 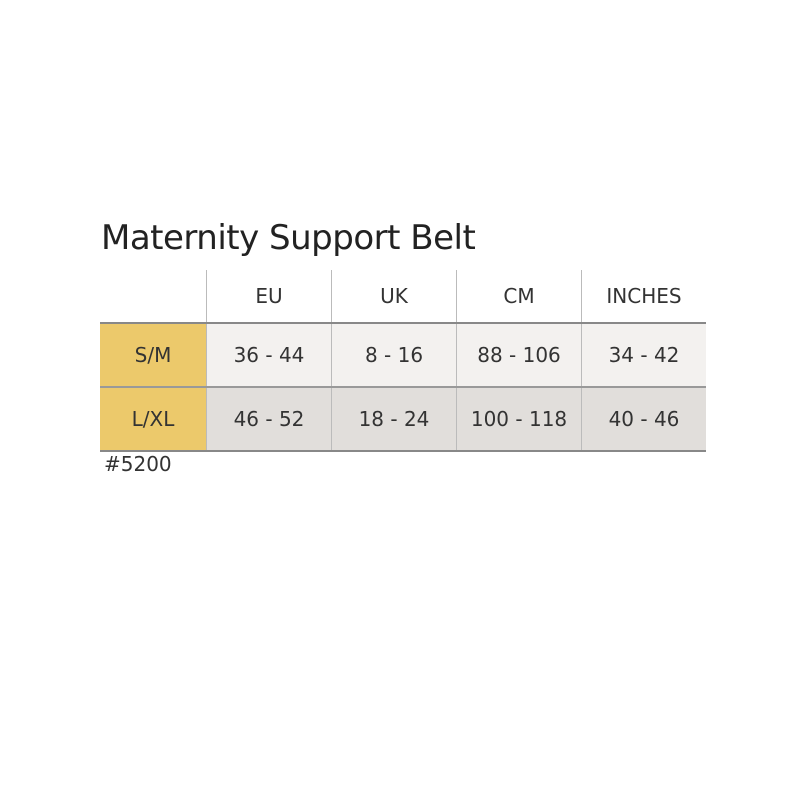 I want to click on cell: 88 - 106, so click(x=519, y=355).